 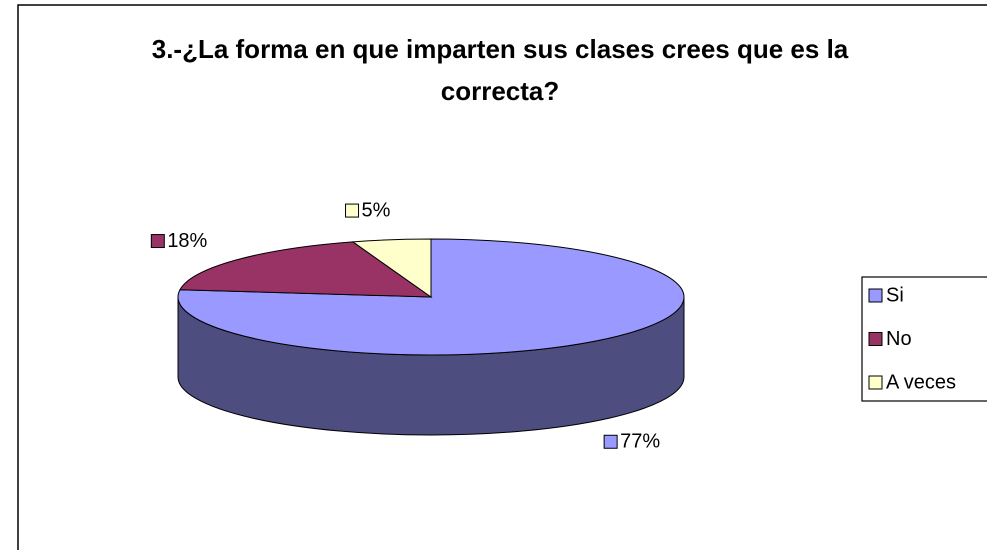 What do you see at coordinates (640, 442) in the screenshot?
I see `data-label: 77%` at bounding box center [640, 442].